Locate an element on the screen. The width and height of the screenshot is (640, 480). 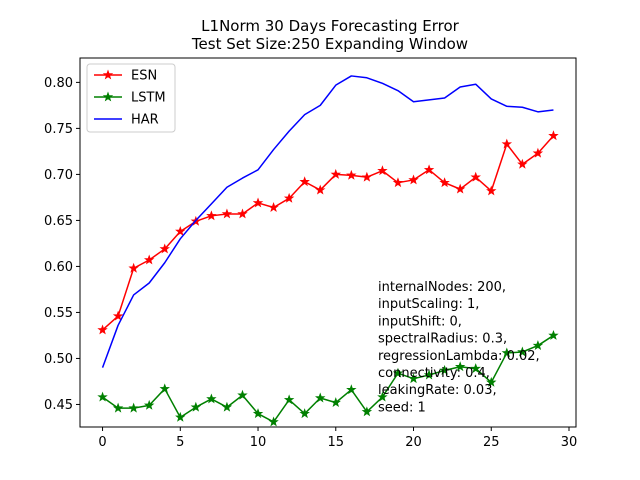
x-tick-label: 20 is located at coordinates (413, 442).